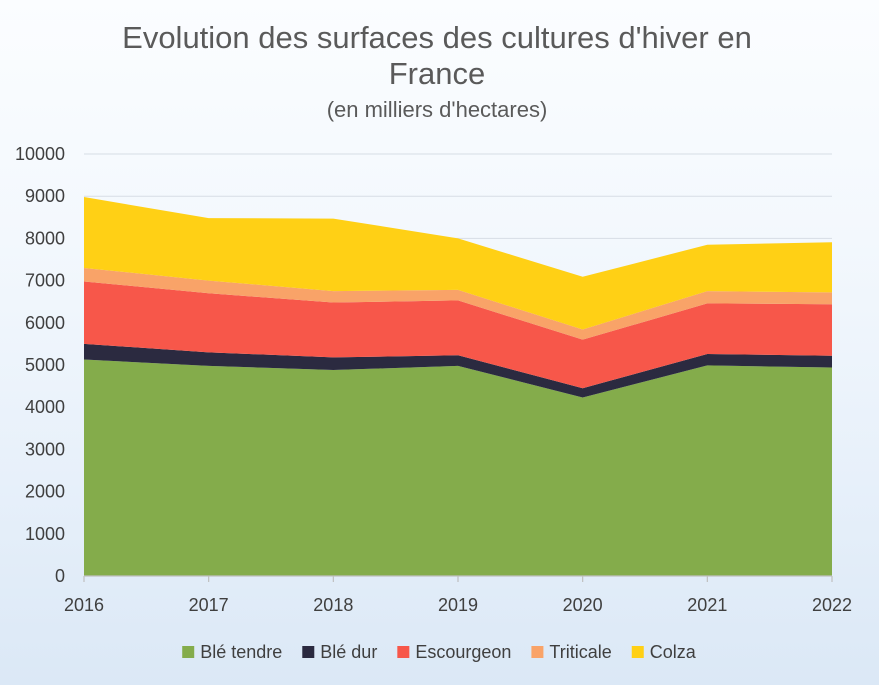 This screenshot has width=879, height=685. Describe the element at coordinates (308, 652) in the screenshot. I see `legend-swatch-ble-dur` at that location.